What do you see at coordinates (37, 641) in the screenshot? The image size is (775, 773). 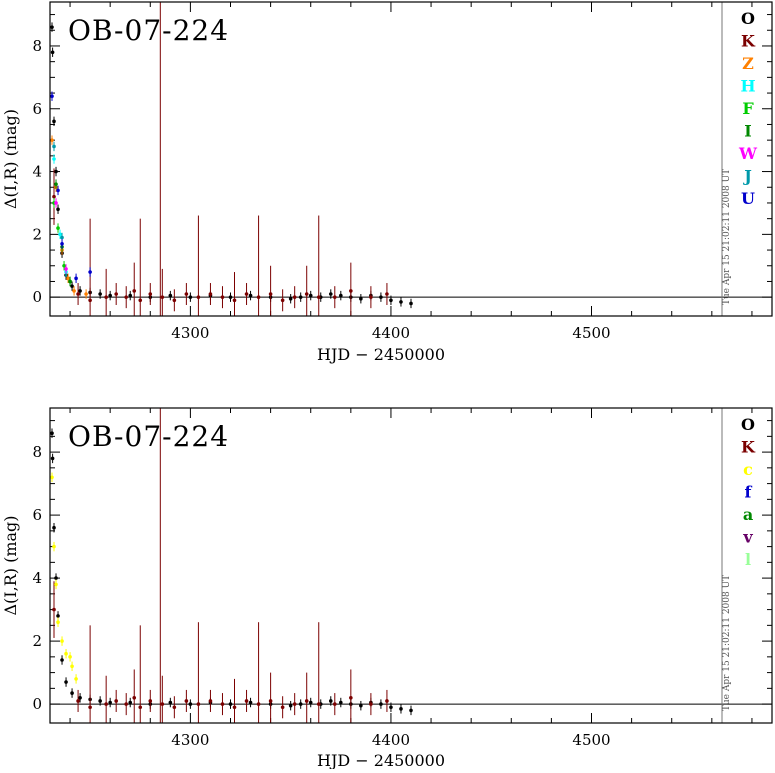 I see `y-tick-label: 2` at bounding box center [37, 641].